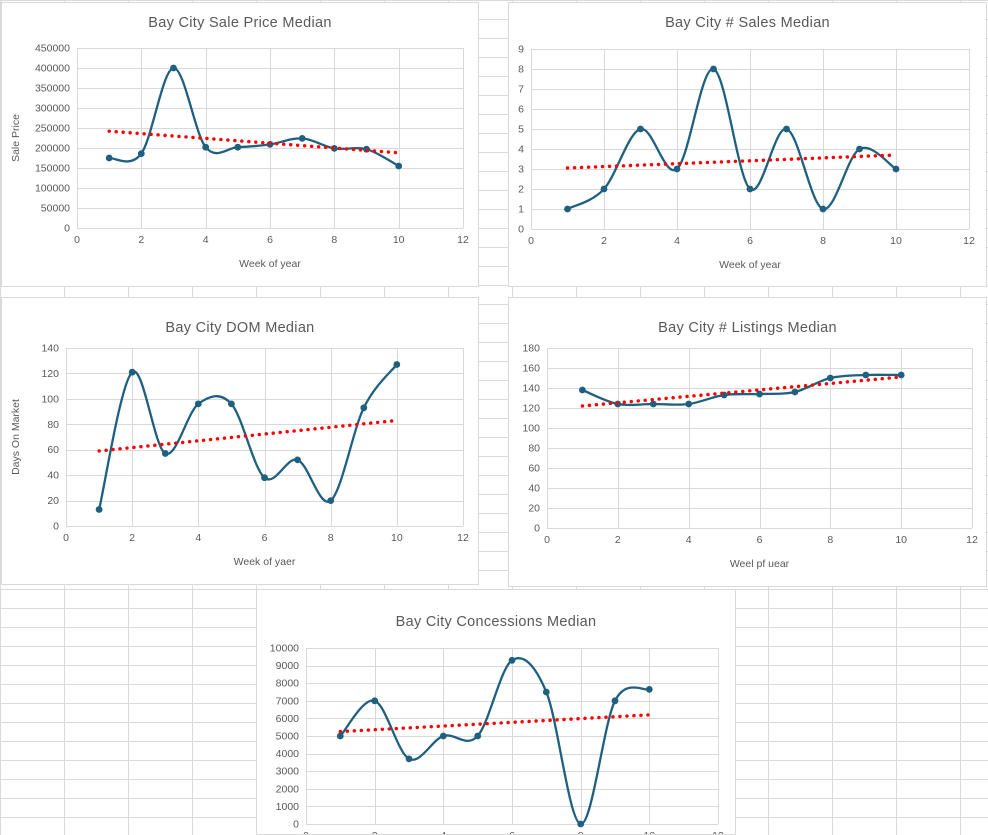 This screenshot has width=988, height=835. What do you see at coordinates (521, 50) in the screenshot?
I see `svg-text: 9` at bounding box center [521, 50].